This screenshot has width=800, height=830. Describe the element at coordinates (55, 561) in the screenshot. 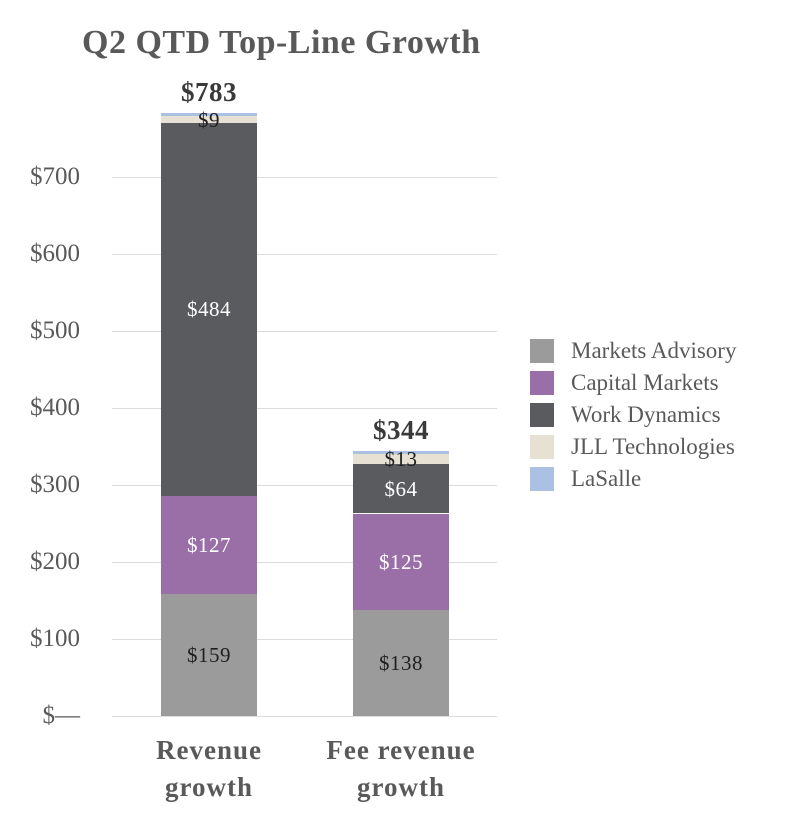

I see `y-tick-label-200: $200` at that location.